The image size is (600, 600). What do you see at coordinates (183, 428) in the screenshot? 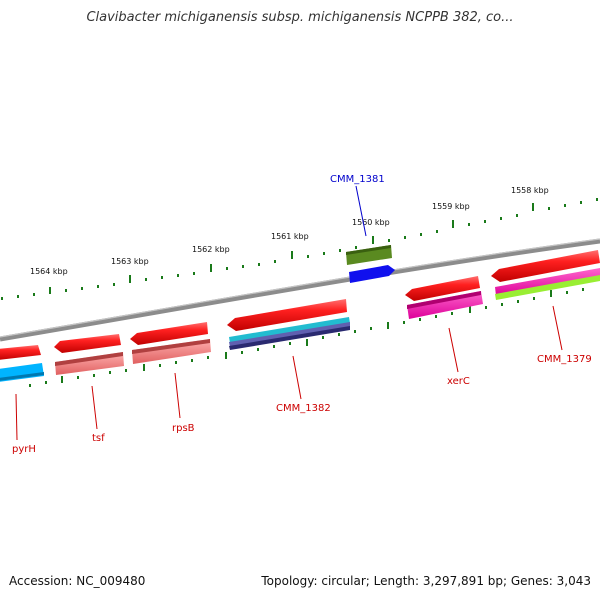
I see `gene-label-rpsB: rpsB` at bounding box center [183, 428].